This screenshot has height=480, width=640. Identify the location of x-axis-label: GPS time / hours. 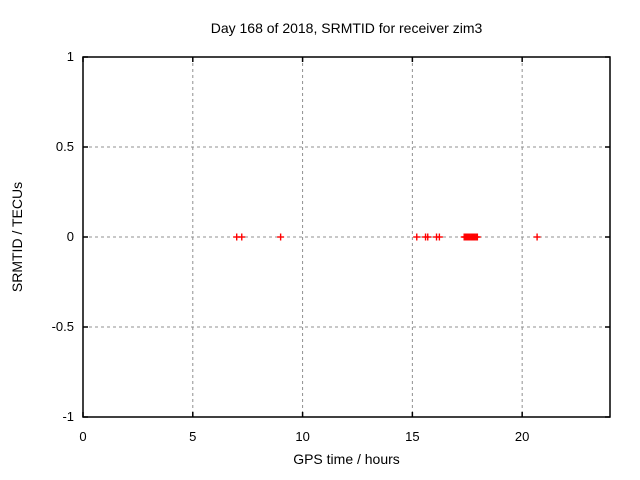
(346, 459).